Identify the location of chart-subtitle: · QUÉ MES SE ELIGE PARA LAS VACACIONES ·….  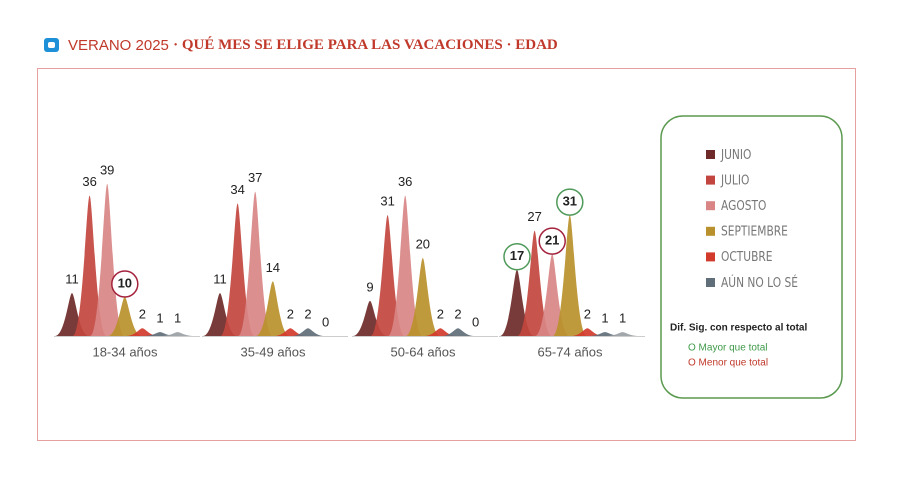
(365, 44).